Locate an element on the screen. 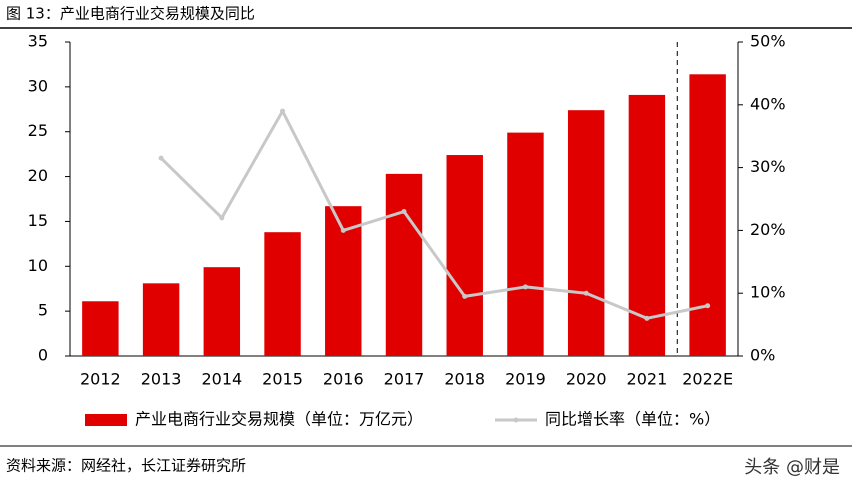 Image resolution: width=852 pixels, height=496 pixels. x-tick-label: 2017 is located at coordinates (404, 379).